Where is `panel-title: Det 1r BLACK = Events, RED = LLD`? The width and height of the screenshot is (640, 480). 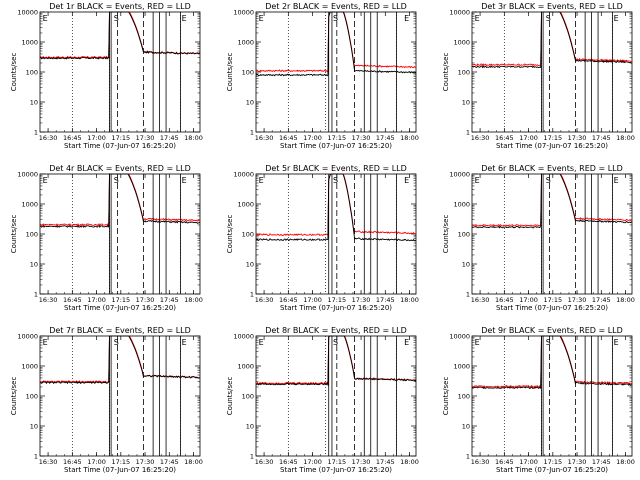 panel-title: Det 1r BLACK = Events, RED = LLD is located at coordinates (120, 6).